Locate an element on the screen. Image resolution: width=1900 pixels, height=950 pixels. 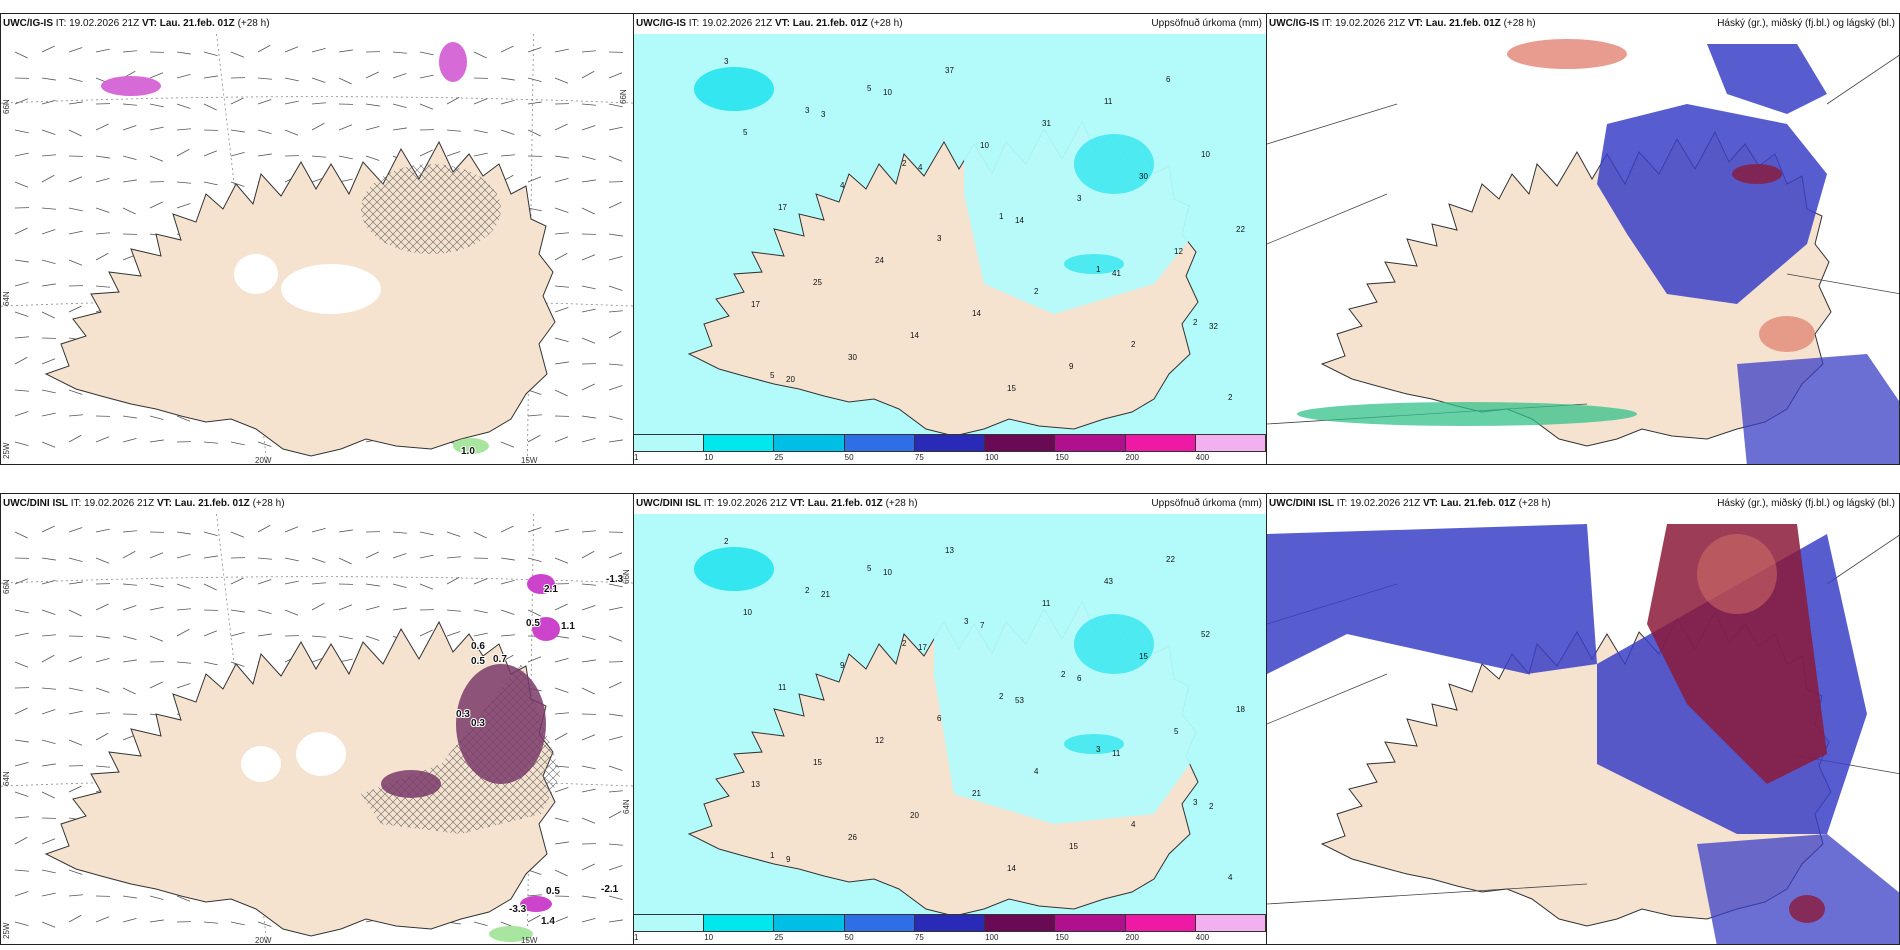
precip-title: Uppsöfnuð úrkoma (mm) is located at coordinates (1206, 503).